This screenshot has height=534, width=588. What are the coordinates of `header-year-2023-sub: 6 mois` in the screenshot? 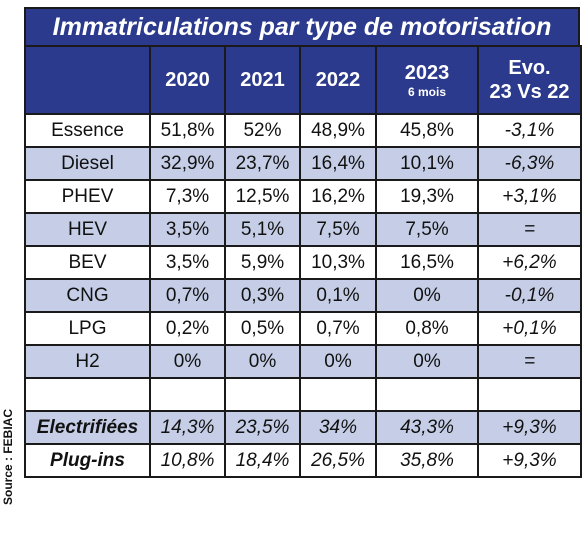 It's located at (426, 92).